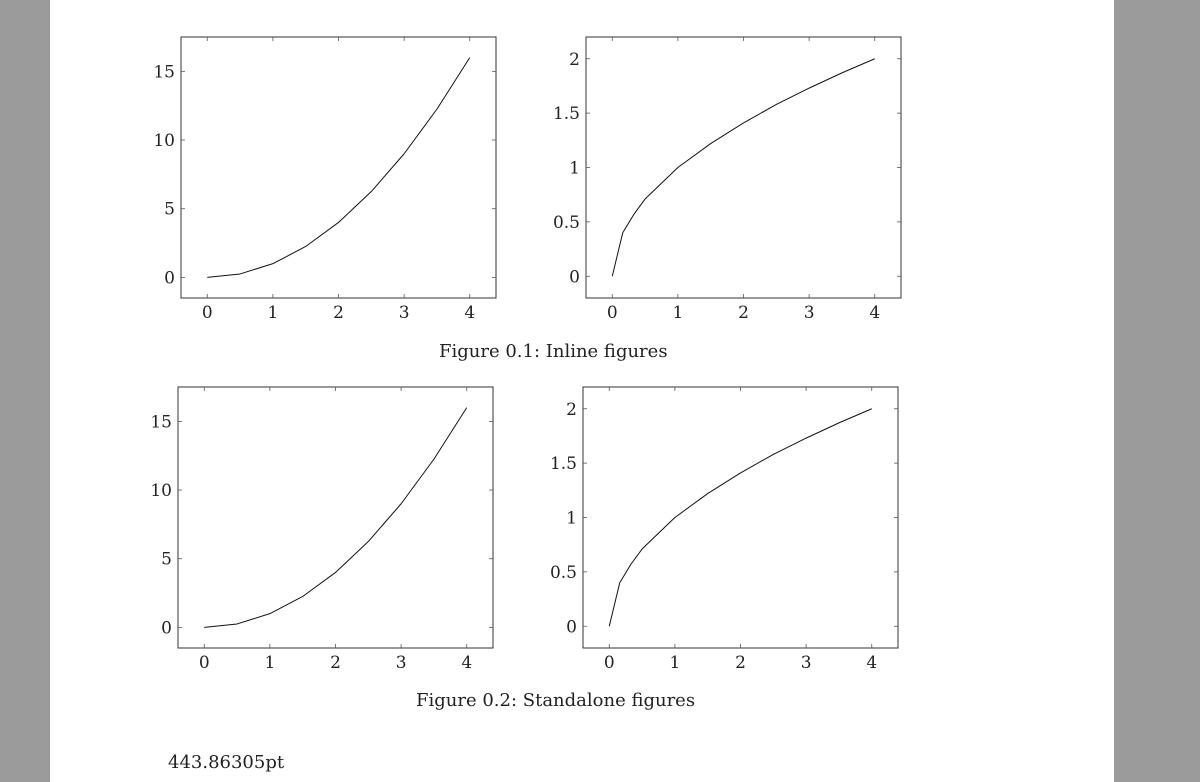 This screenshot has width=1200, height=782. What do you see at coordinates (164, 72) in the screenshot?
I see `chart-1-ytick-label: 15` at bounding box center [164, 72].